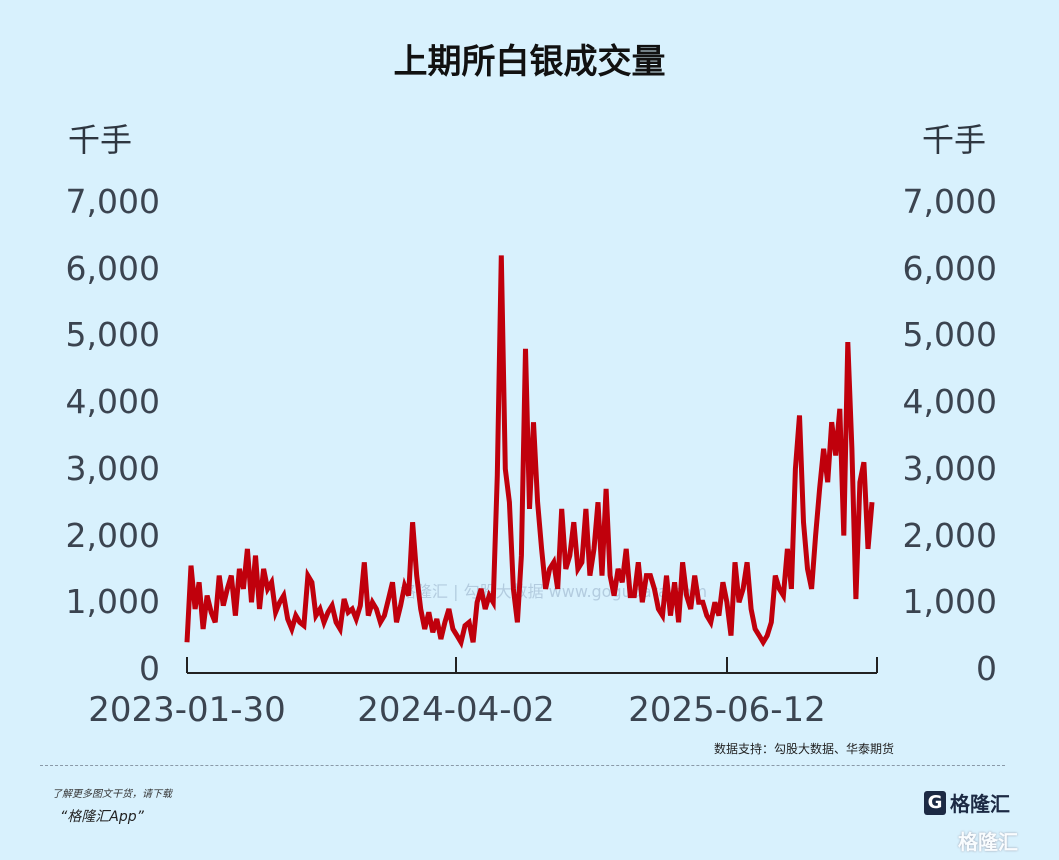 Image resolution: width=1059 pixels, height=860 pixels. What do you see at coordinates (954, 140) in the screenshot?
I see `y-axis-unit-right: 千手` at bounding box center [954, 140].